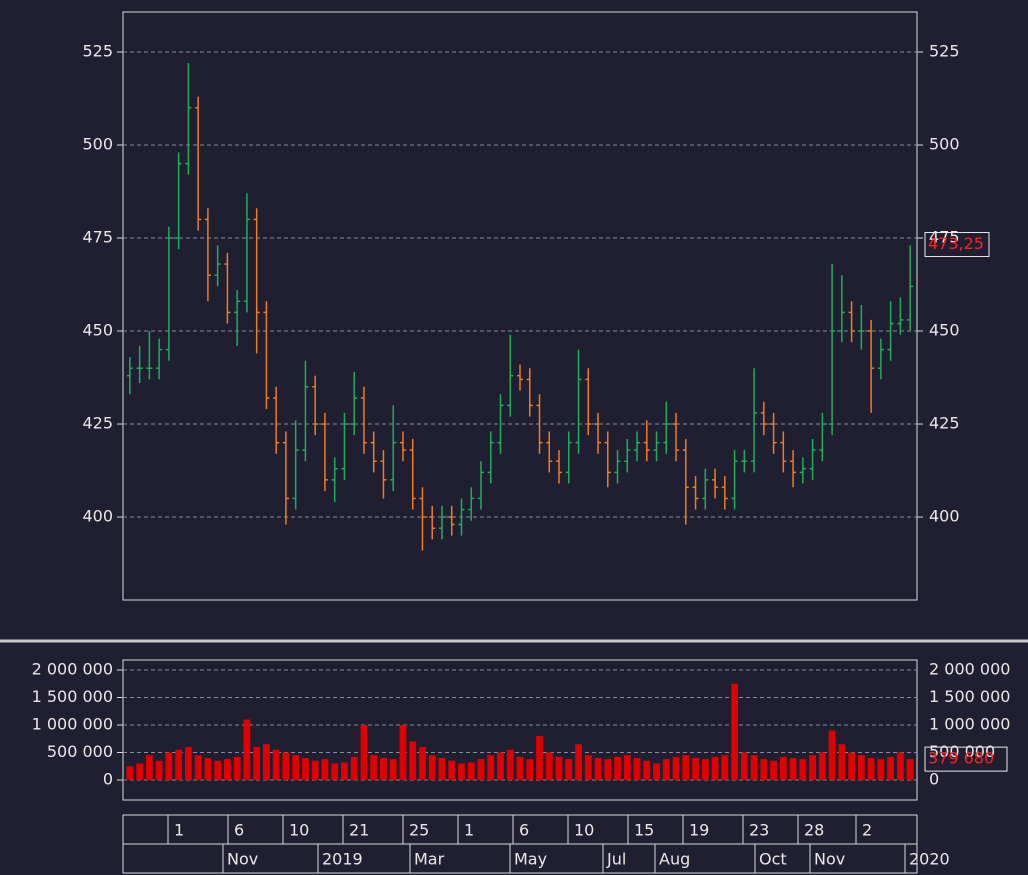  I want to click on volume-y-tick-label: 500 000, so click(80, 751).